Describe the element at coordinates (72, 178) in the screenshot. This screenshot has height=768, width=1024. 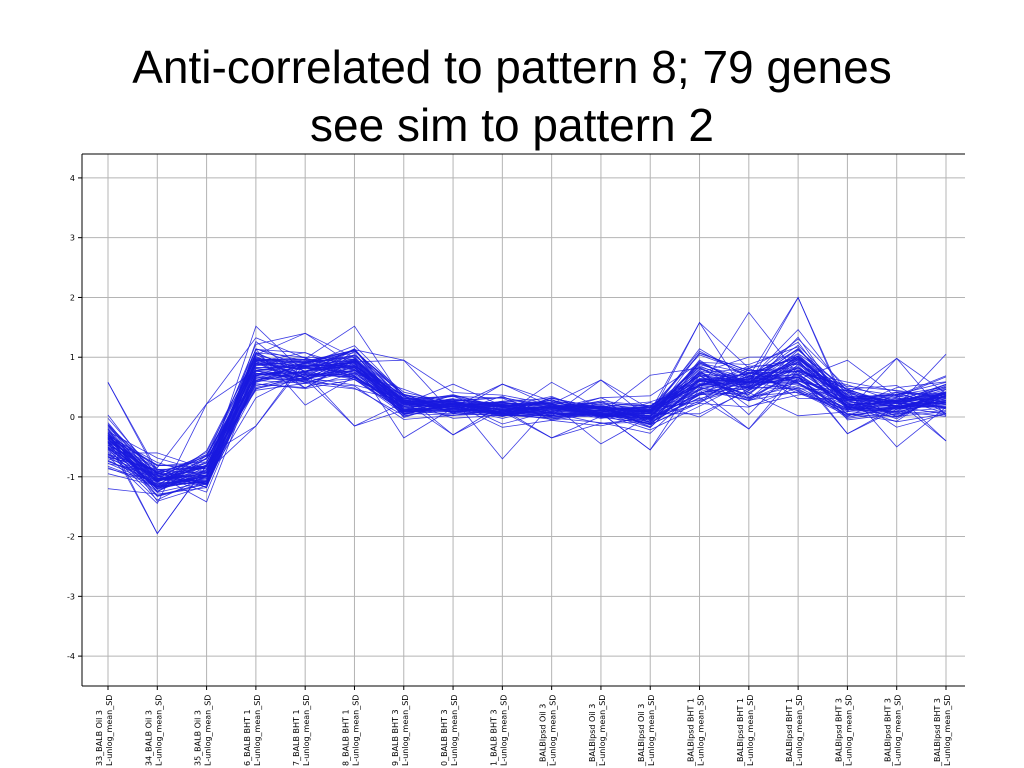
I see `y-tick-label: 4` at that location.